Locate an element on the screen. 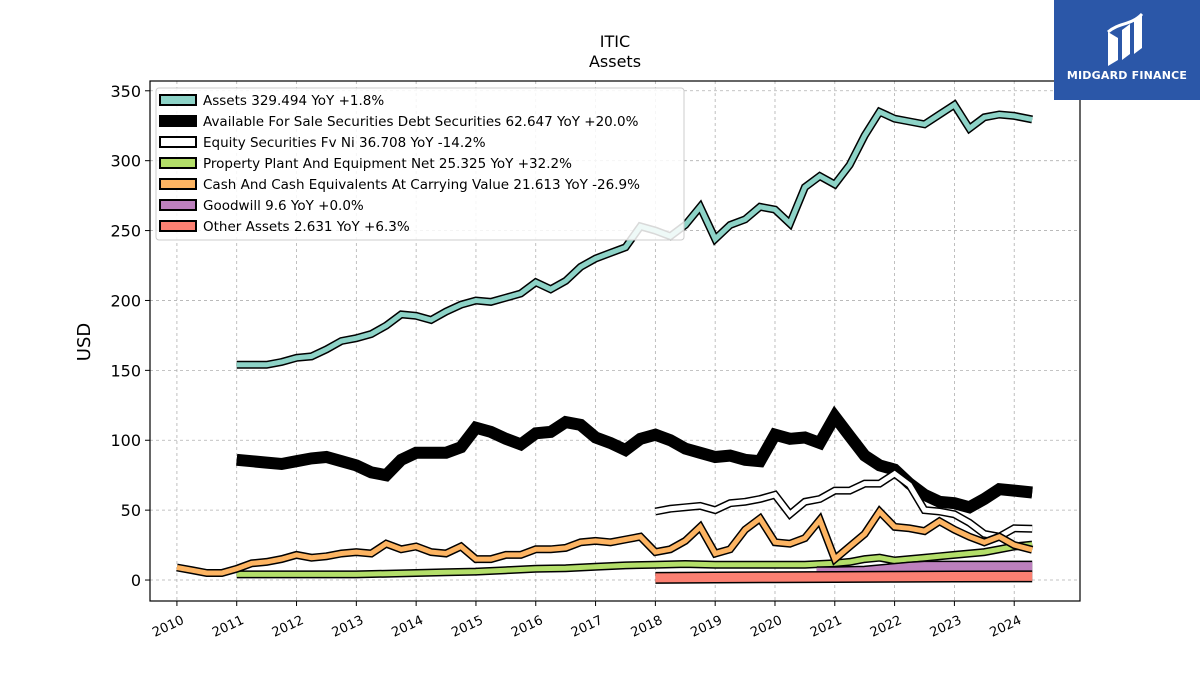  x-tick-label: 2020 is located at coordinates (766, 627).